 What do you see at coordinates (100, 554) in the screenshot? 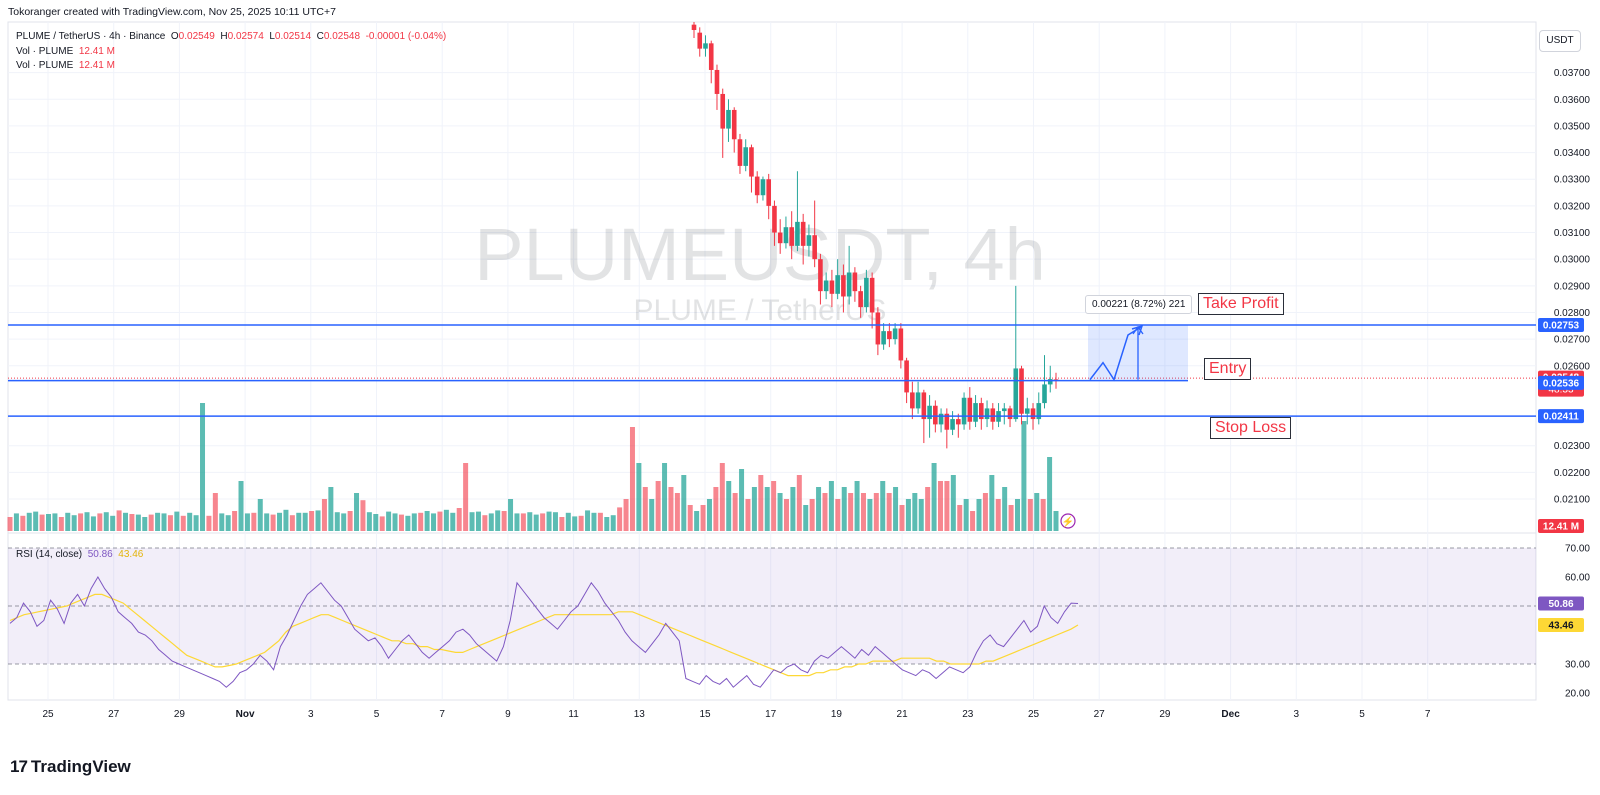
I see `rsi-value: 50.86` at bounding box center [100, 554].